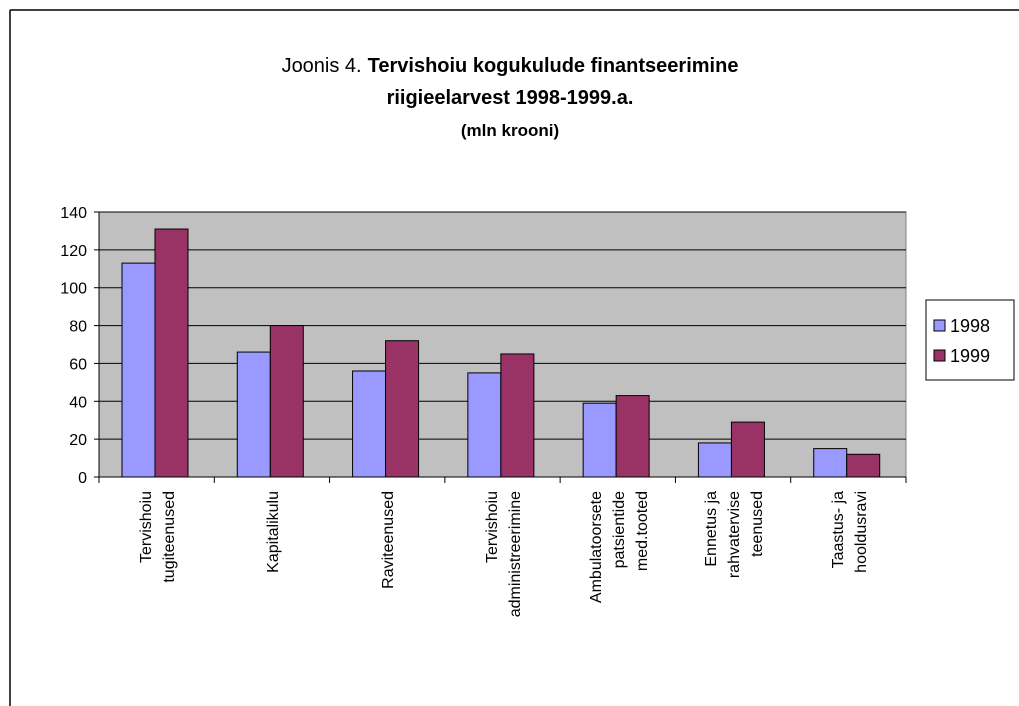 This screenshot has height=706, width=1019. What do you see at coordinates (642, 531) in the screenshot?
I see `x-tick-label: med.tooted` at bounding box center [642, 531].